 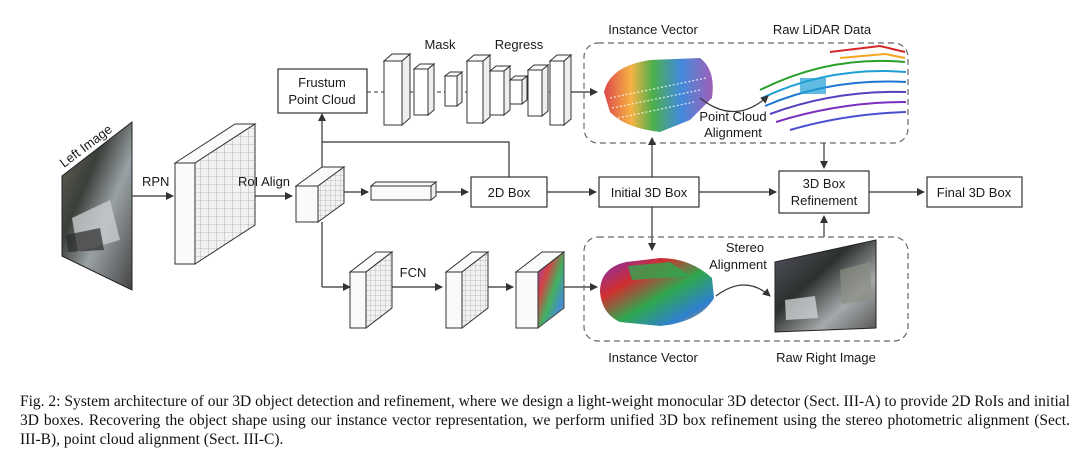 I want to click on frustum-label-1: Frustum, so click(x=322, y=82).